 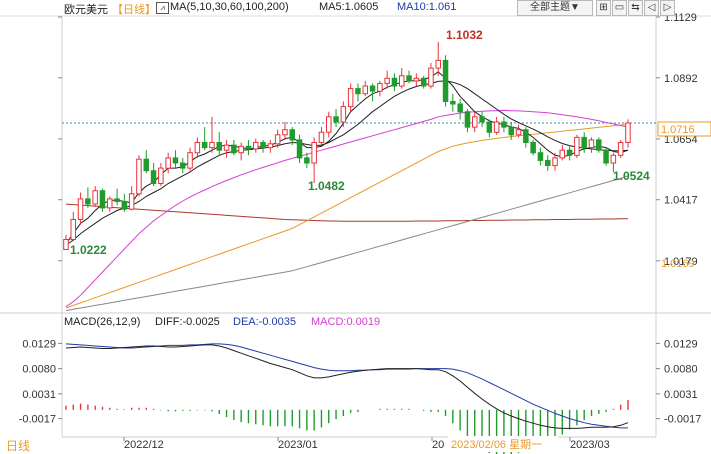 I want to click on period-tab: 日线, so click(x=18, y=446).